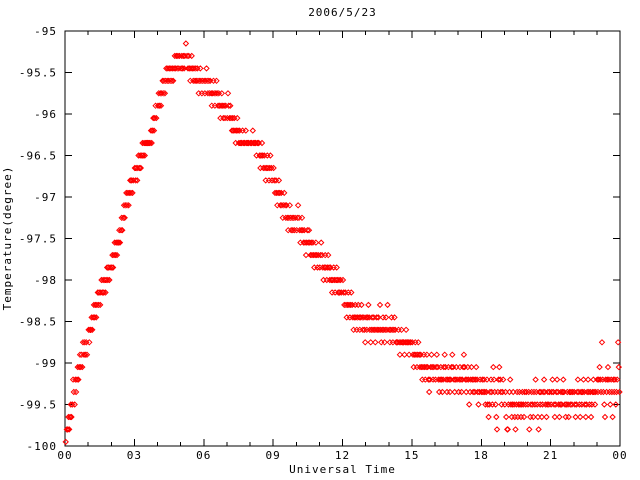 This screenshot has width=640, height=480. I want to click on y-tick-label: -100, so click(42, 446).